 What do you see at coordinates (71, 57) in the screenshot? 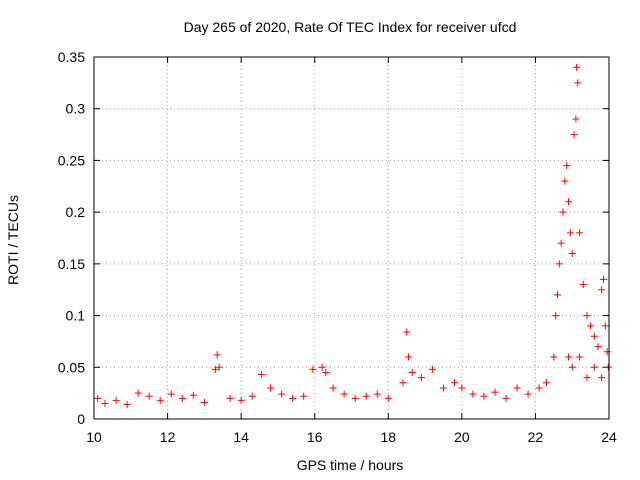
I see `y-tick-label: 0.35` at bounding box center [71, 57].